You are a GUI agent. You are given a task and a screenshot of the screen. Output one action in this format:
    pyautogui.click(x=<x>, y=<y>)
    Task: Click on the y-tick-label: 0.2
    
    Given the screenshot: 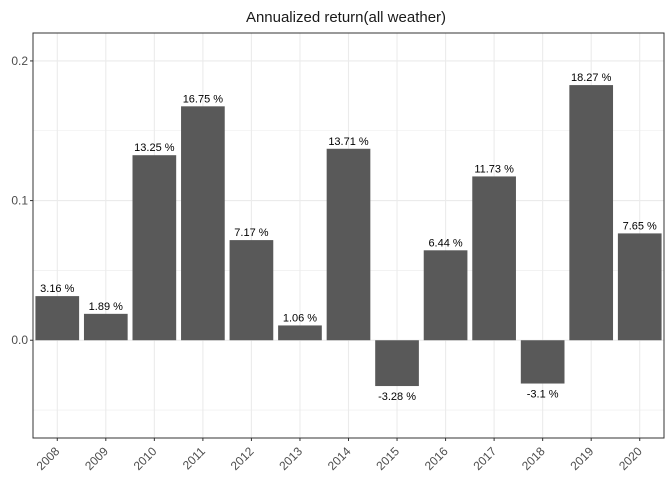 What is the action you would take?
    pyautogui.click(x=19, y=61)
    